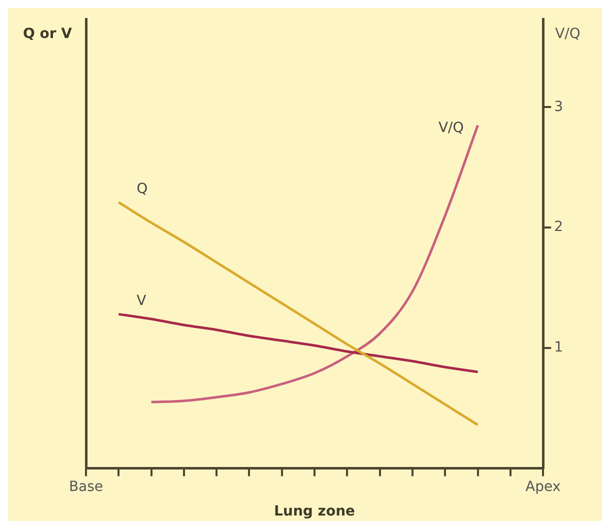  I want to click on y2-axis-title: V/Q, so click(567, 34).